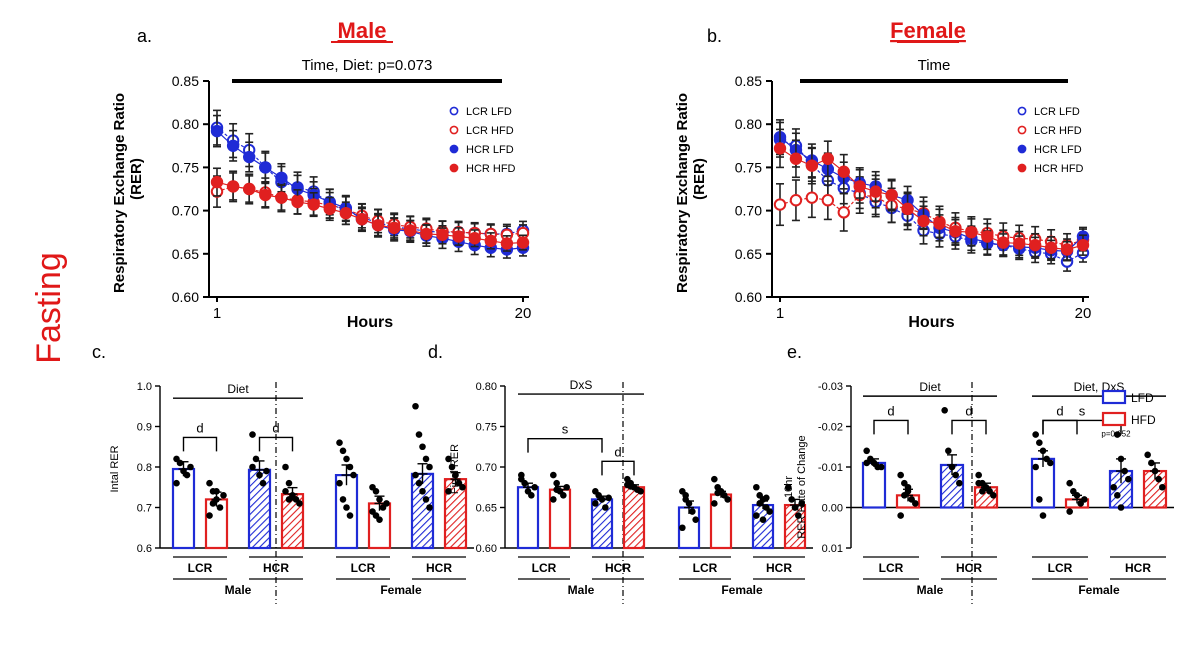 The image size is (1200, 648). What do you see at coordinates (802, 486) in the screenshot?
I see `y-axis-label-2: RER Rate of Change` at bounding box center [802, 486].